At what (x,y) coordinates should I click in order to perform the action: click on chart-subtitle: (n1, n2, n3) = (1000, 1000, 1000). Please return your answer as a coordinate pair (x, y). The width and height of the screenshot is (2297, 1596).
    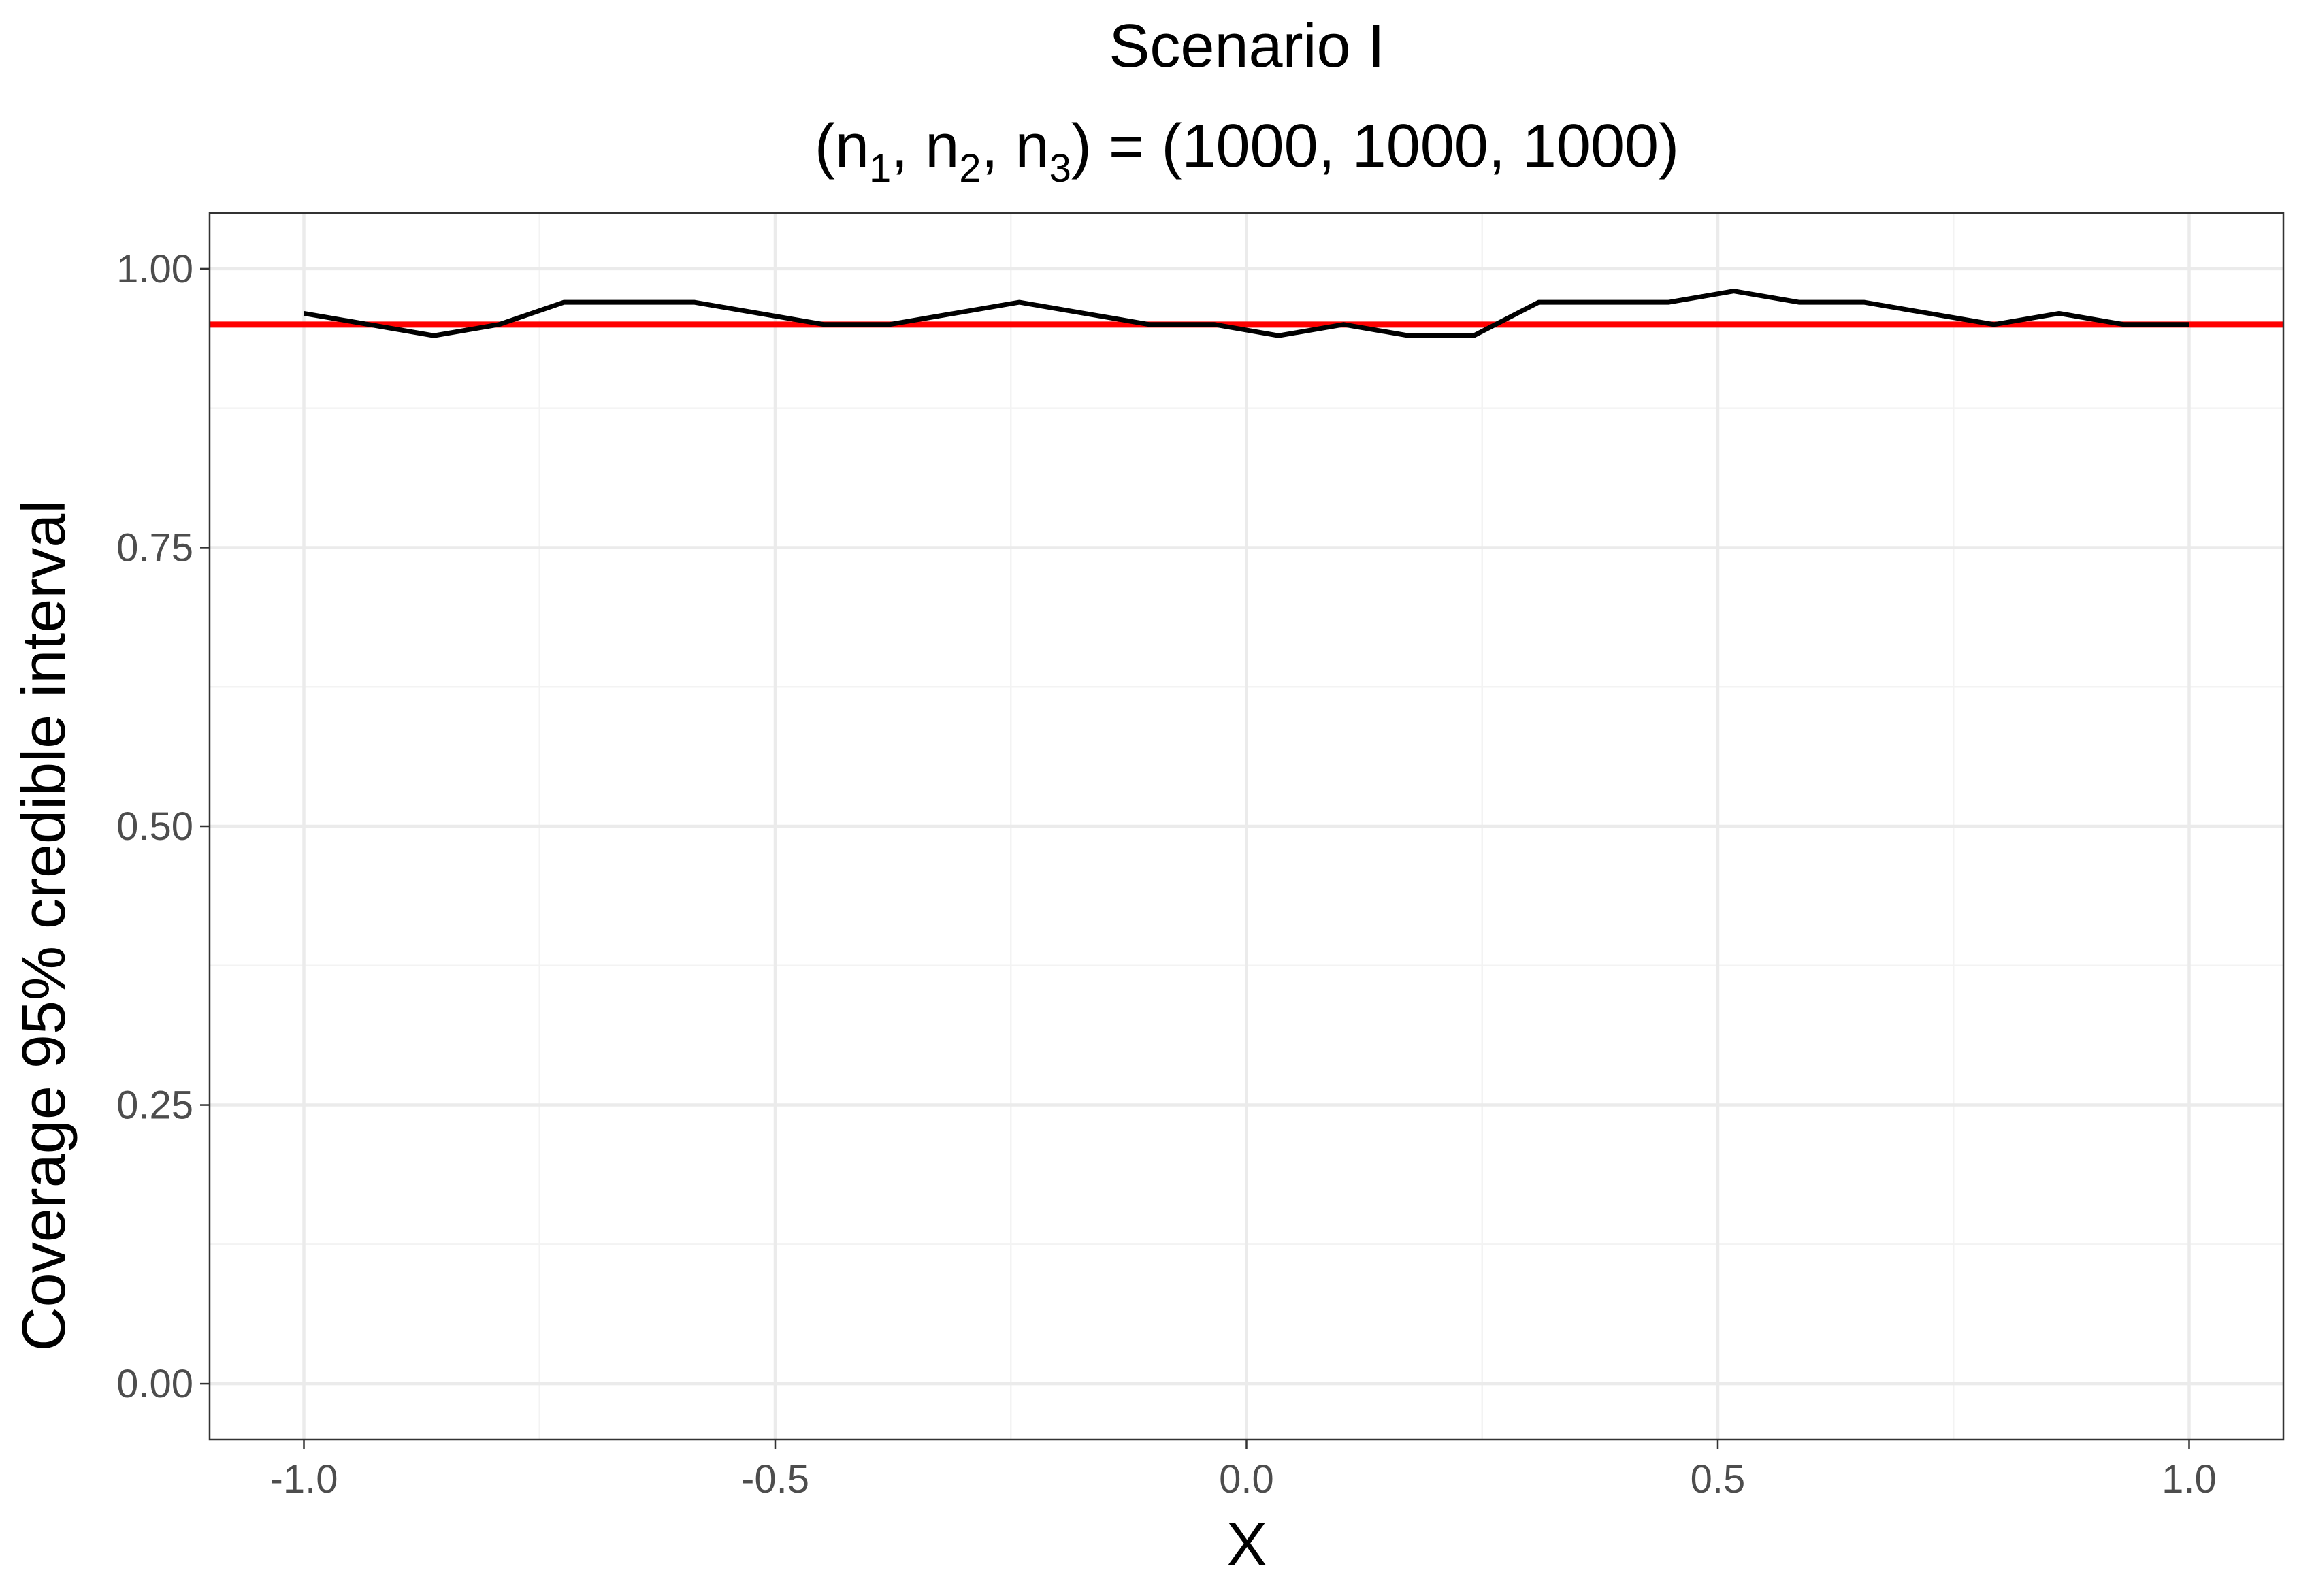
    Looking at the image, I should click on (1247, 152).